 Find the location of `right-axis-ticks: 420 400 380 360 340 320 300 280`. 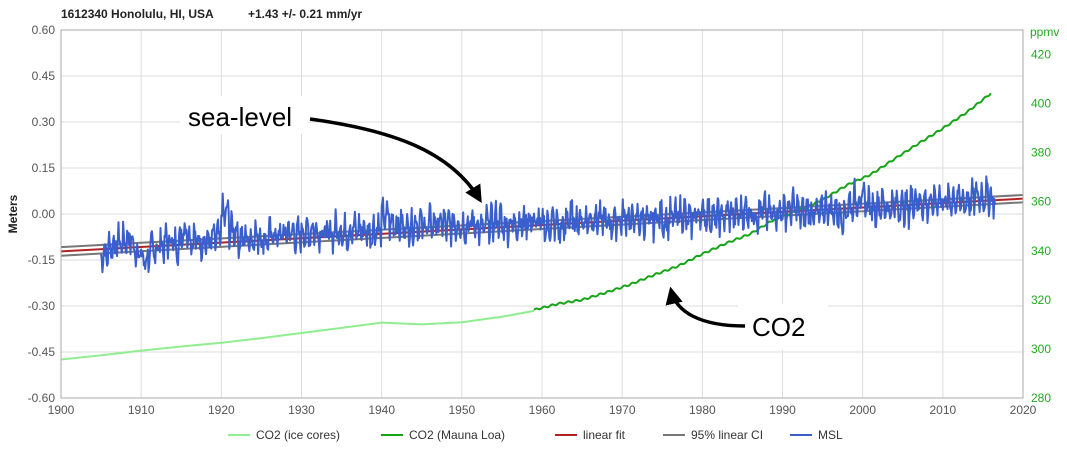

right-axis-ticks: 420 400 380 360 340 320 300 280 is located at coordinates (1041, 226).